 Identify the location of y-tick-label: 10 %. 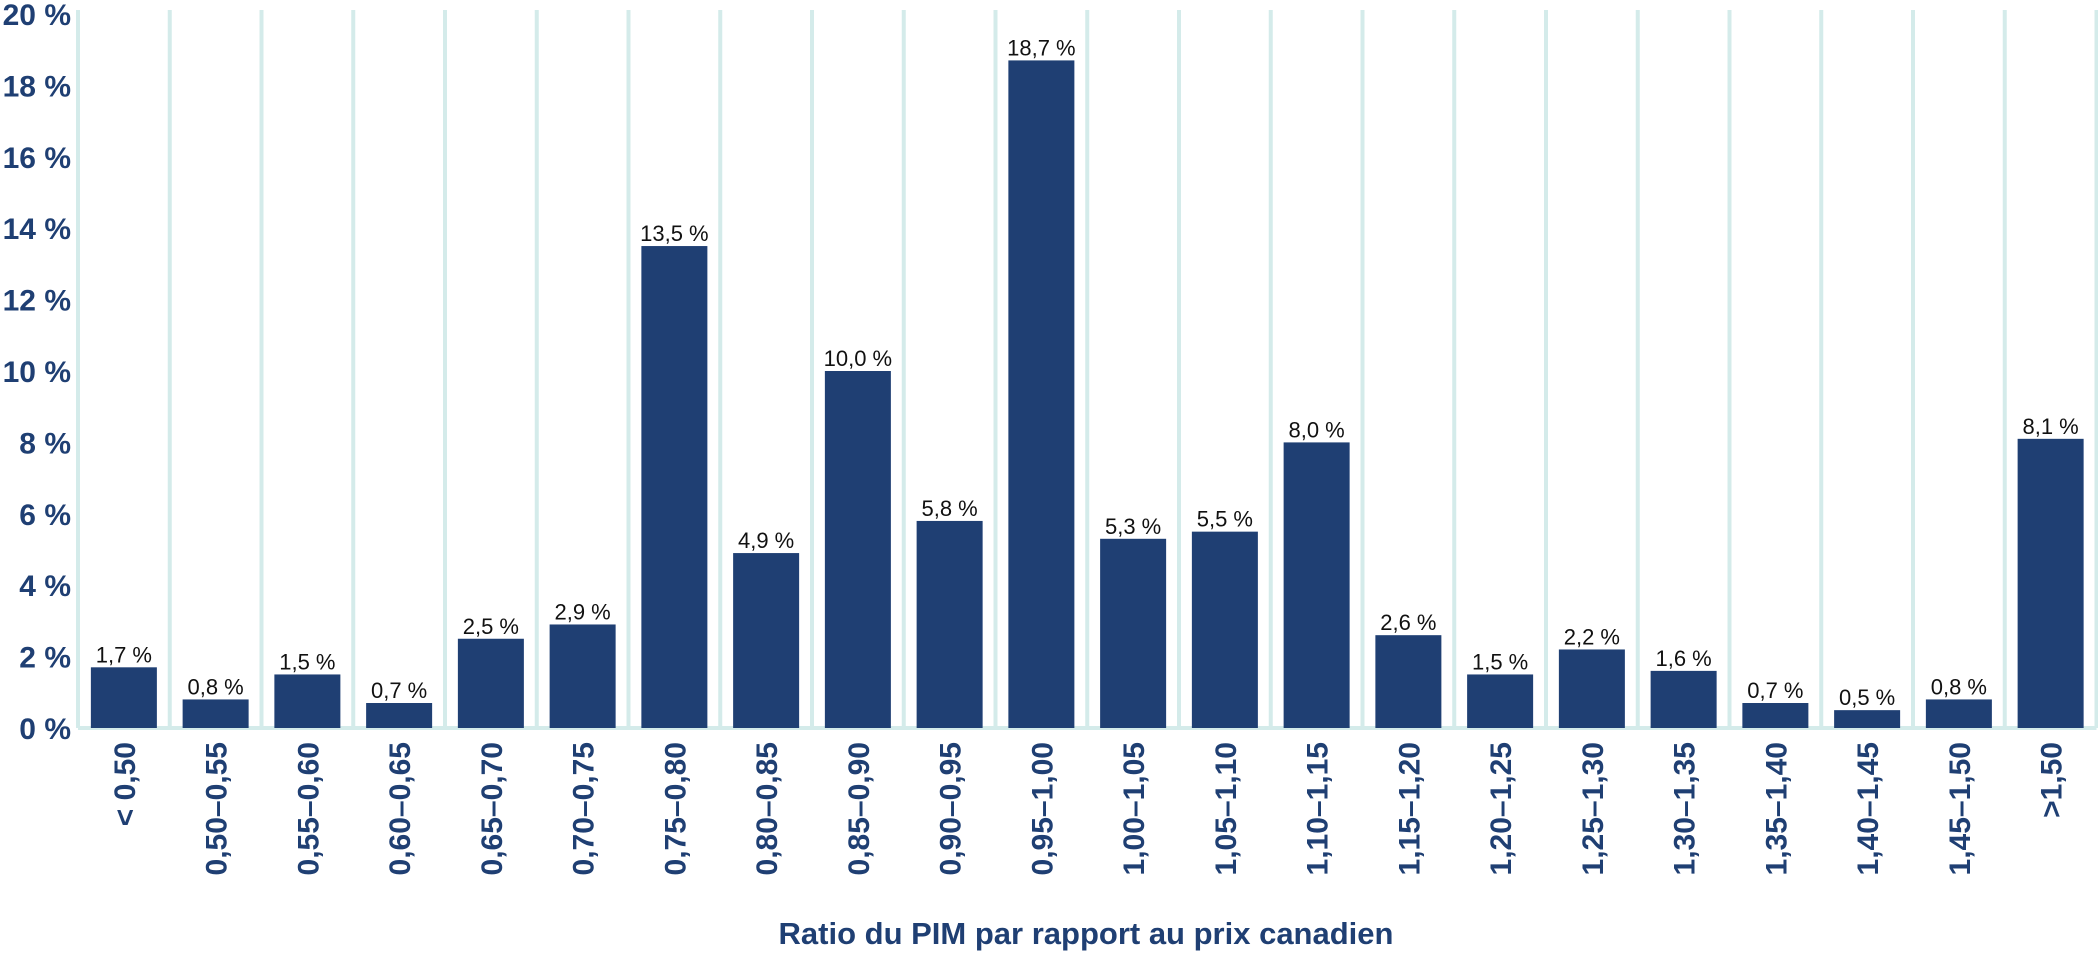
(37, 372).